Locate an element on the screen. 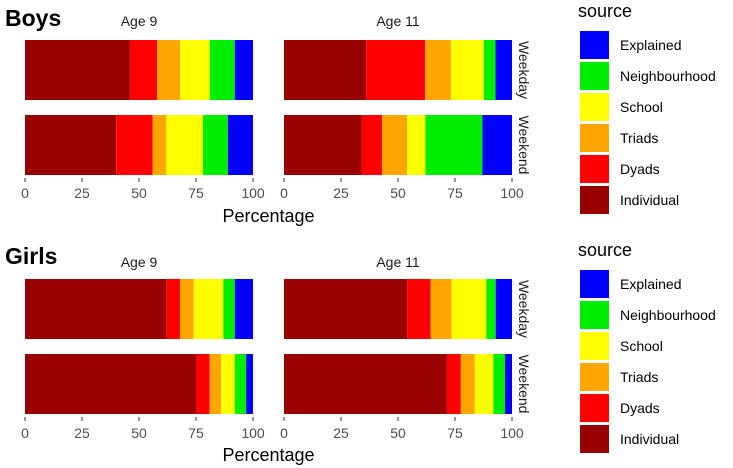  girls-age-9-weekend-neighbourhood-bar is located at coordinates (240, 384).